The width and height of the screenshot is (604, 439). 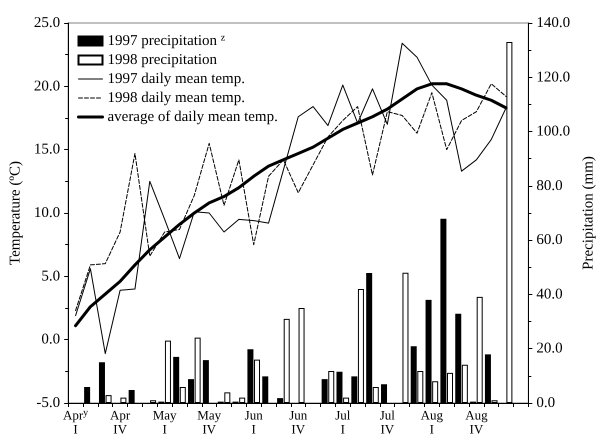 I want to click on x-tick-label: Aug I, so click(x=432, y=422).